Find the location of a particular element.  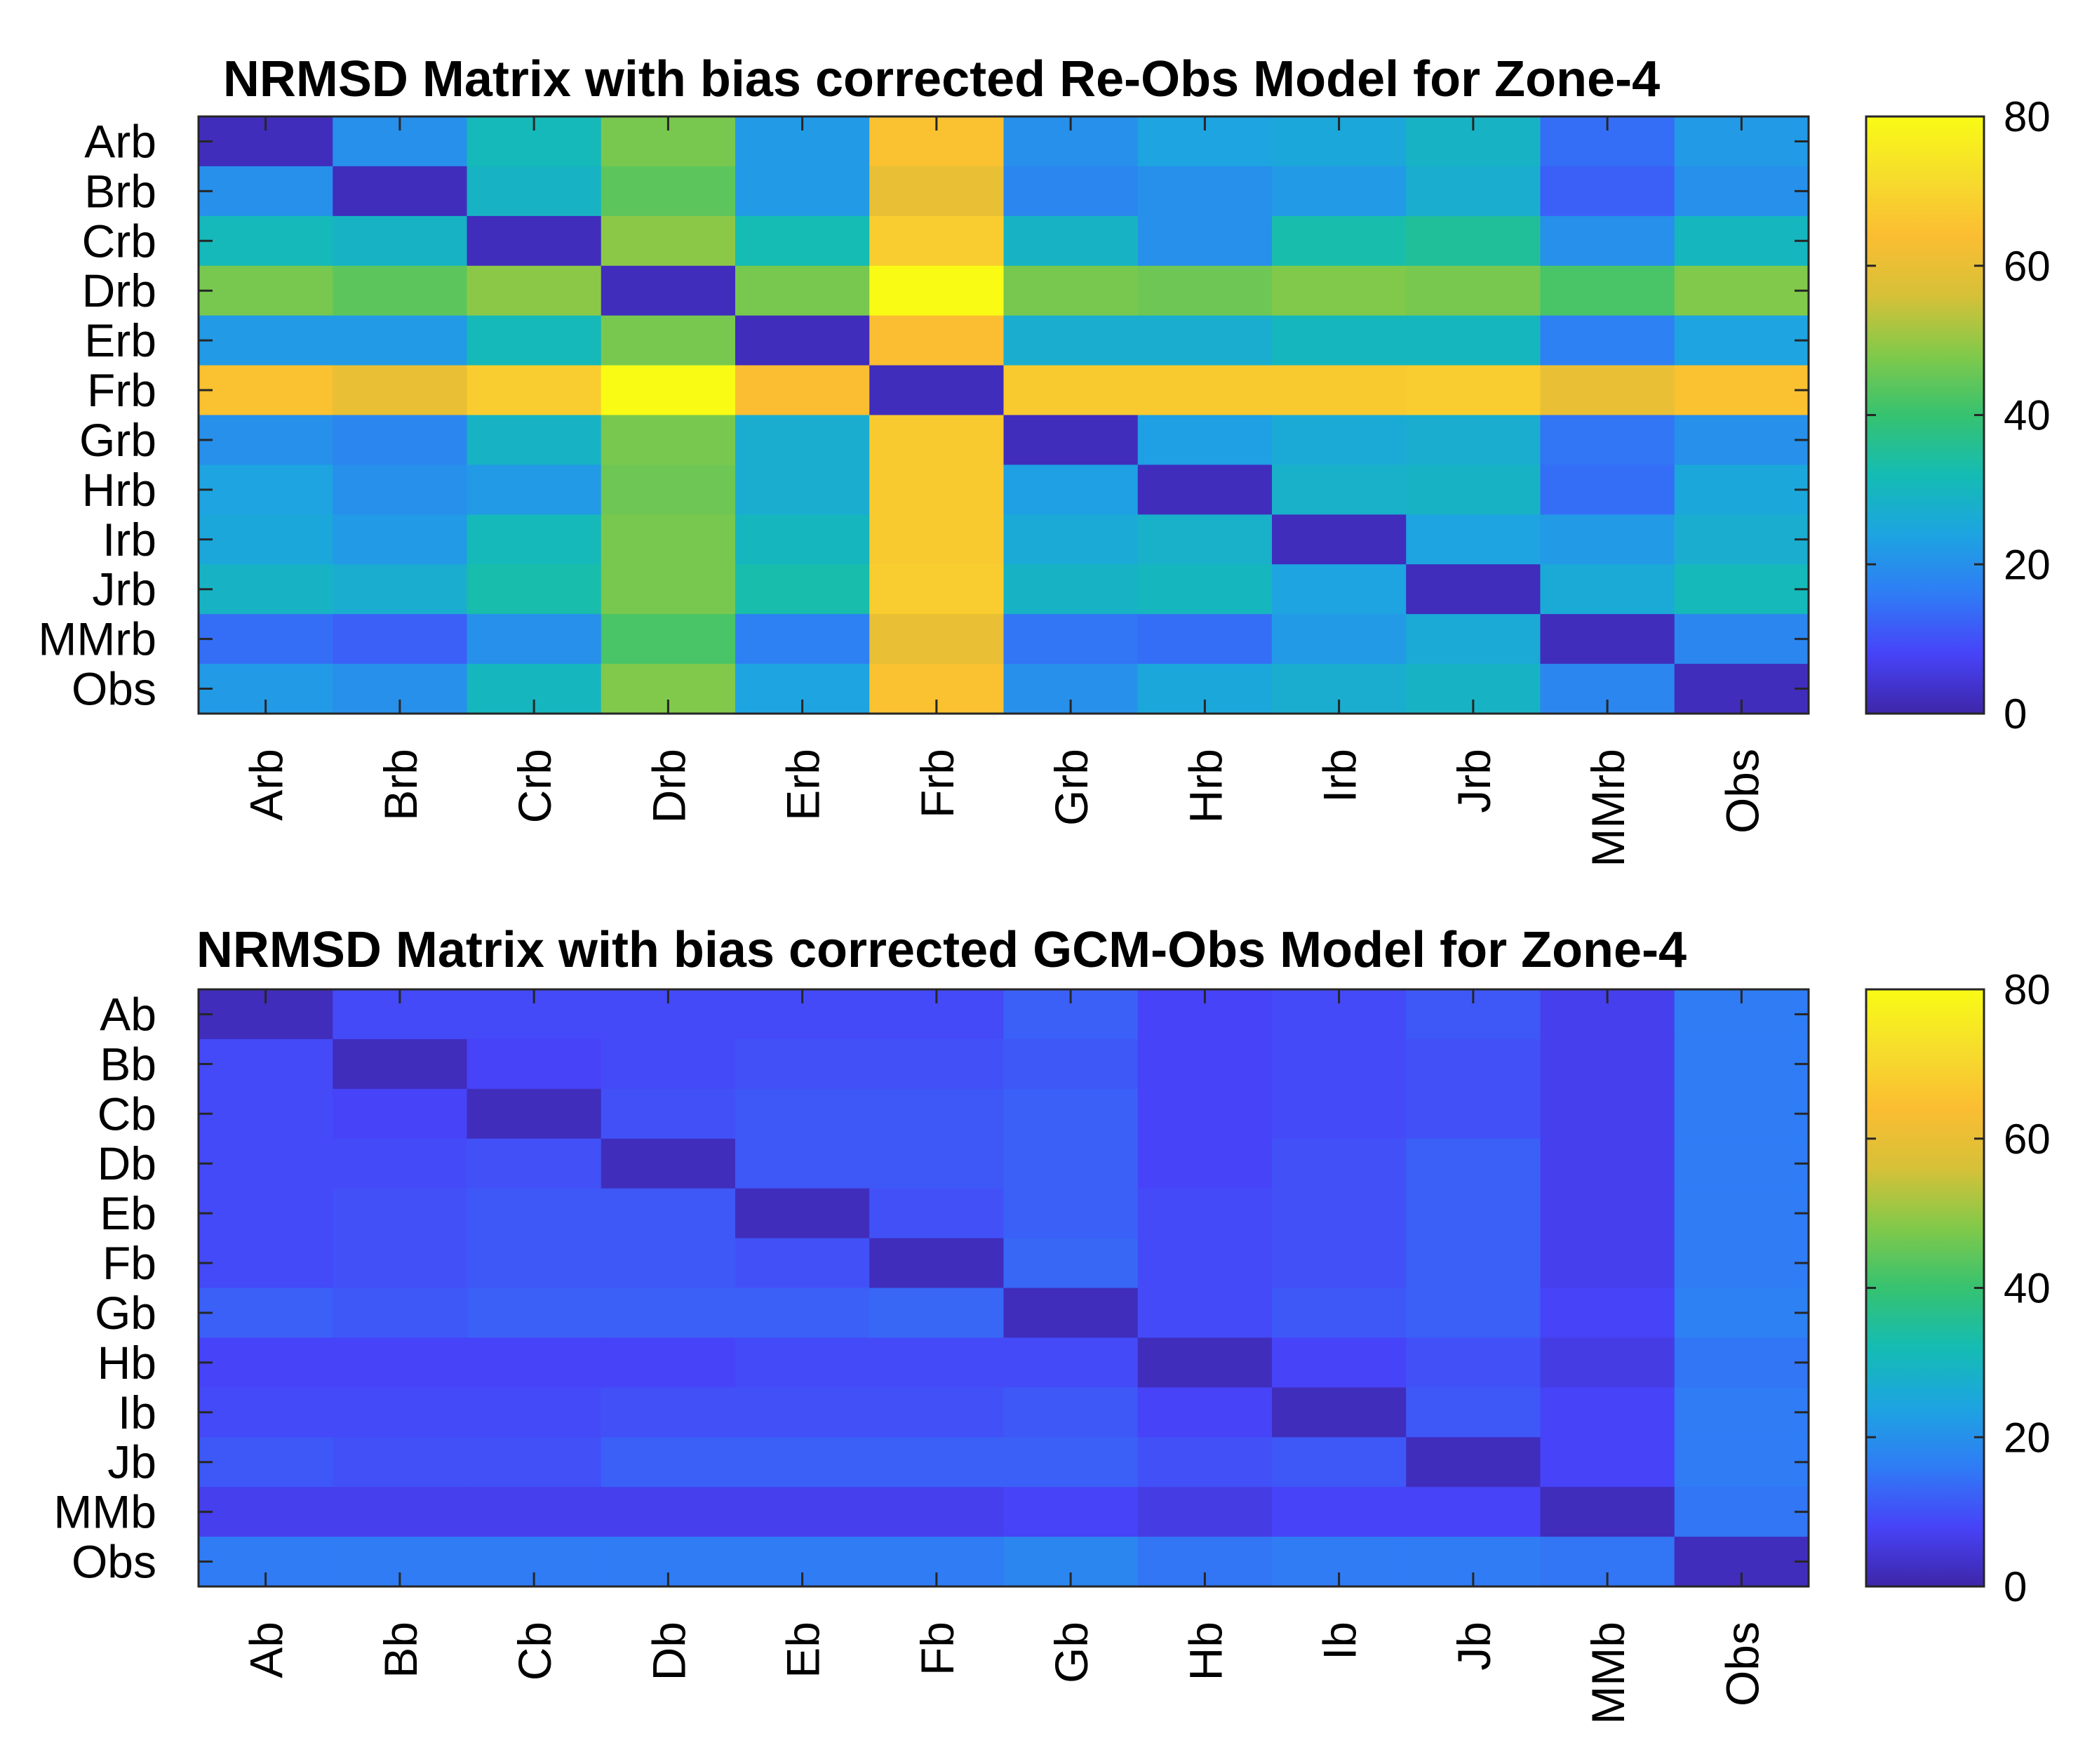

x-tick-label: Bb is located at coordinates (401, 1650).